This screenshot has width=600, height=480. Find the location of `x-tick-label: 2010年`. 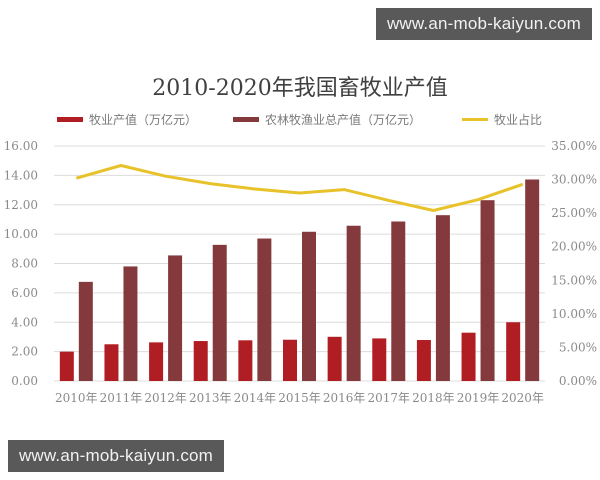

x-tick-label: 2010年 is located at coordinates (76, 398).